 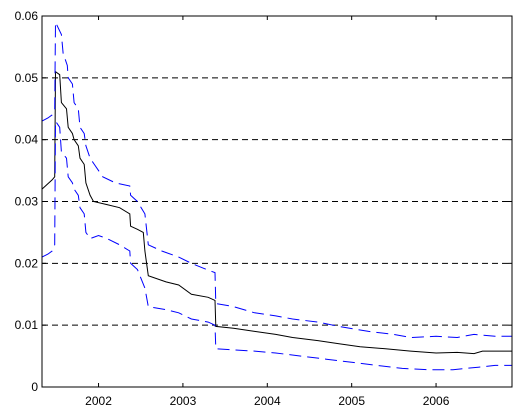 What do you see at coordinates (27, 202) in the screenshot?
I see `y-tick-label-3: 0.03` at bounding box center [27, 202].